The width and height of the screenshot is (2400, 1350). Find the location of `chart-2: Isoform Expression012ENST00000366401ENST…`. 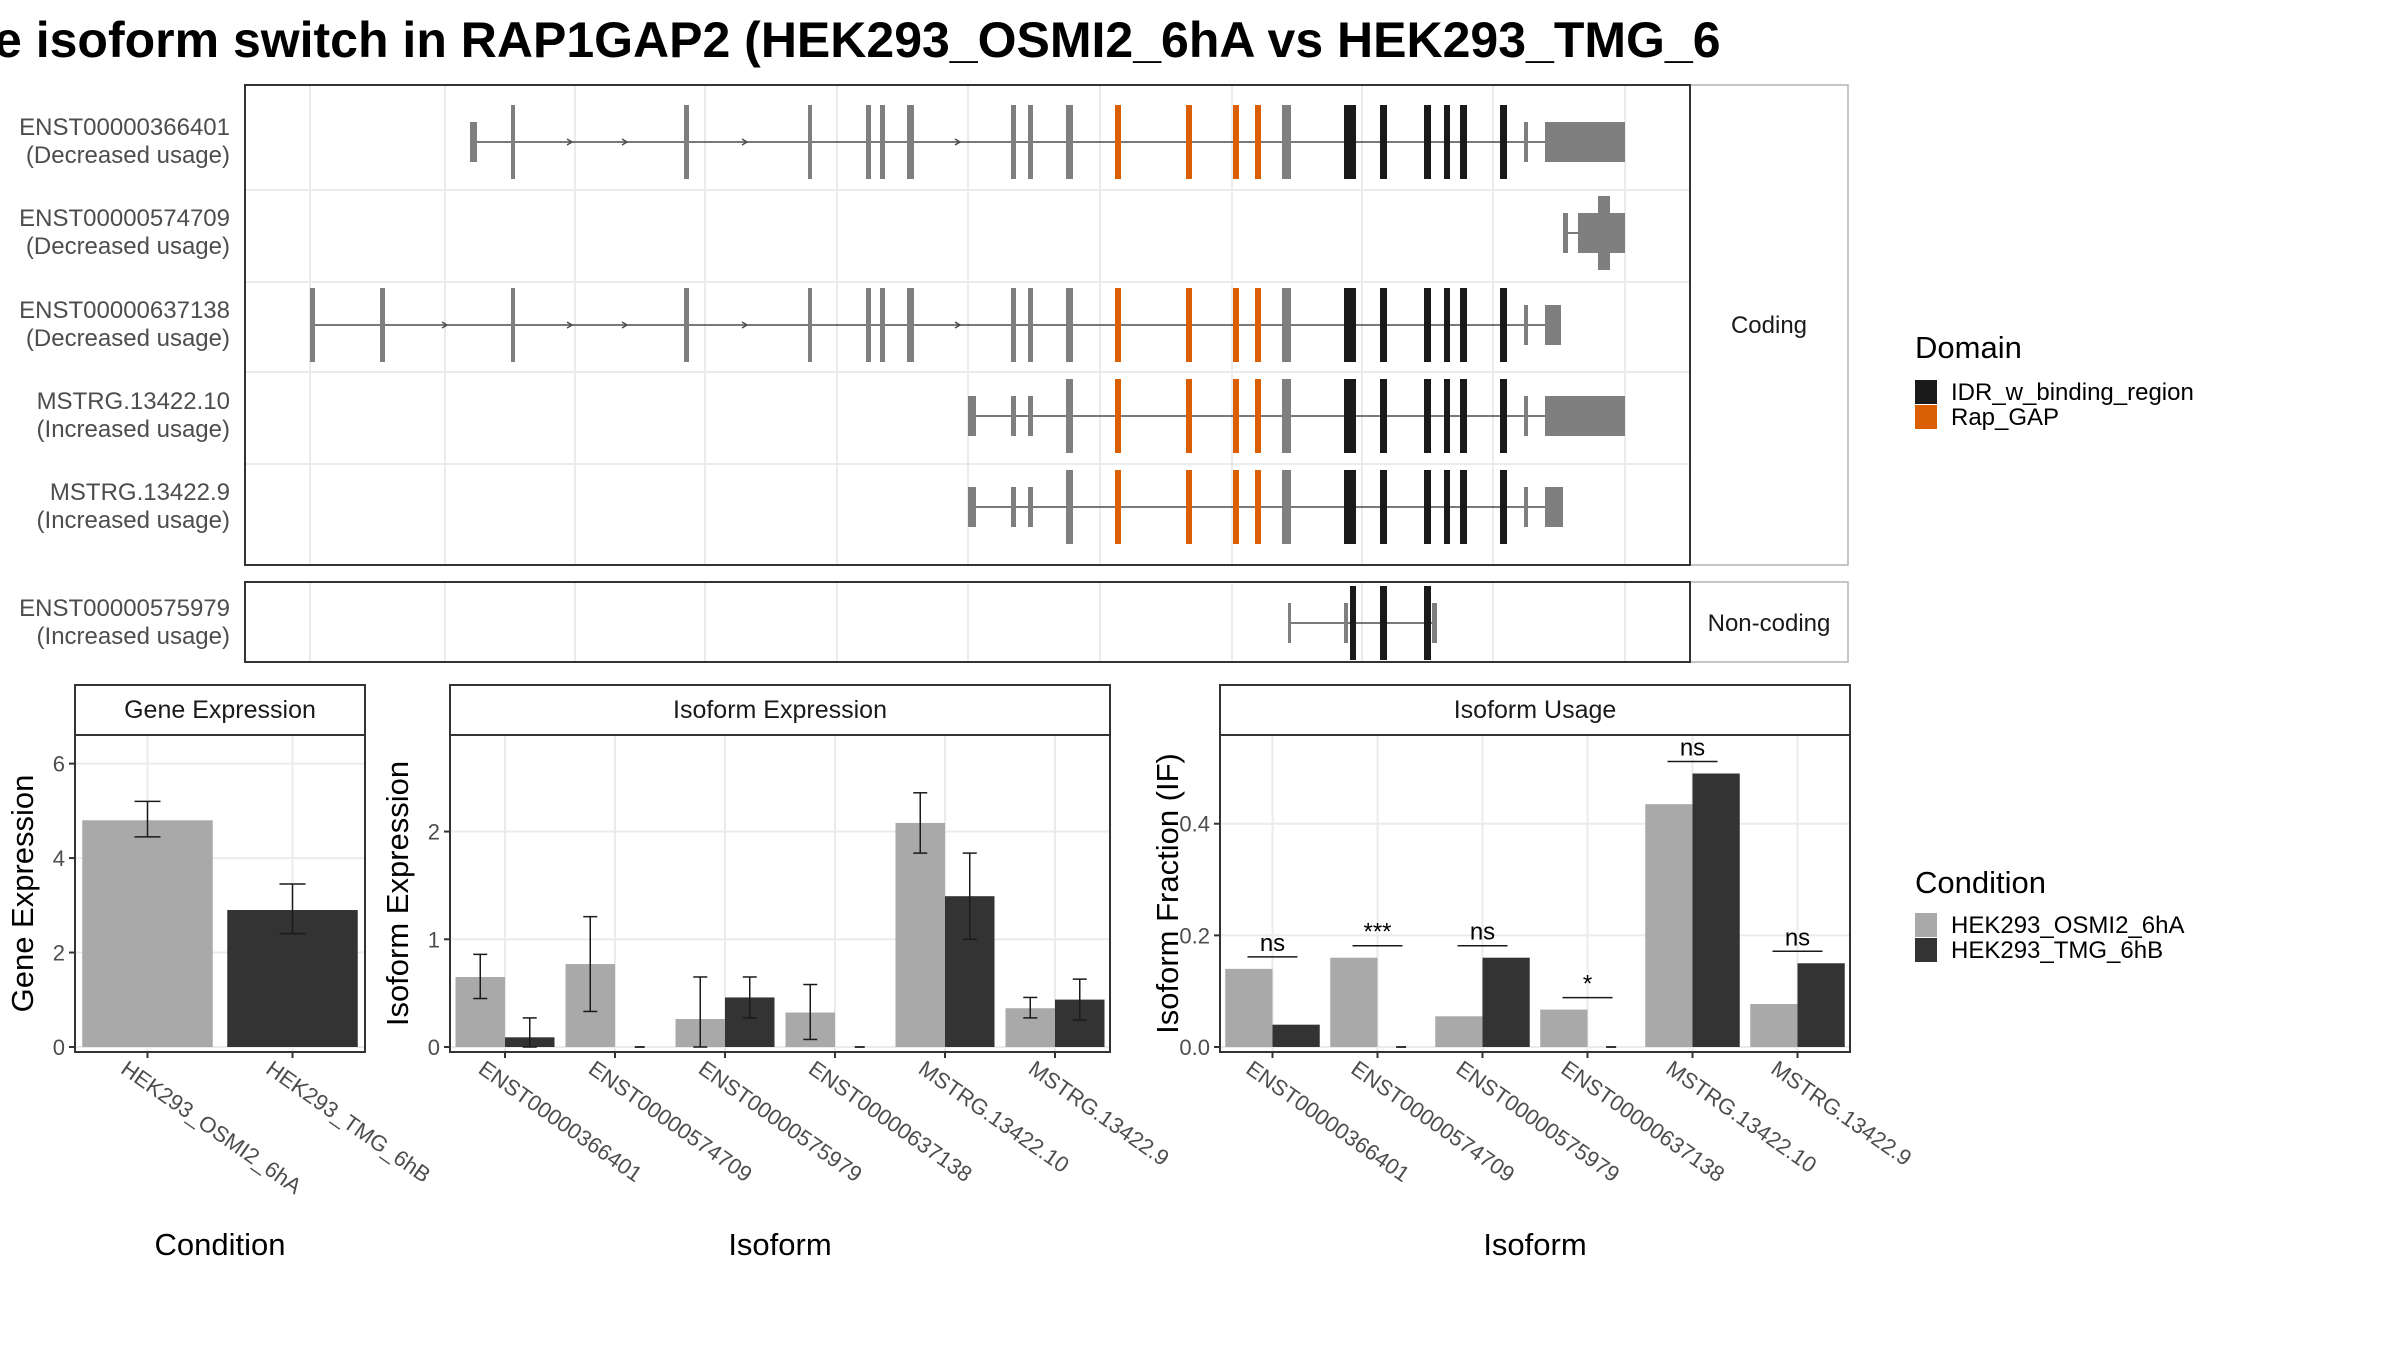

chart-2: Isoform Expression012ENST00000366401ENST… is located at coordinates (777, 973).